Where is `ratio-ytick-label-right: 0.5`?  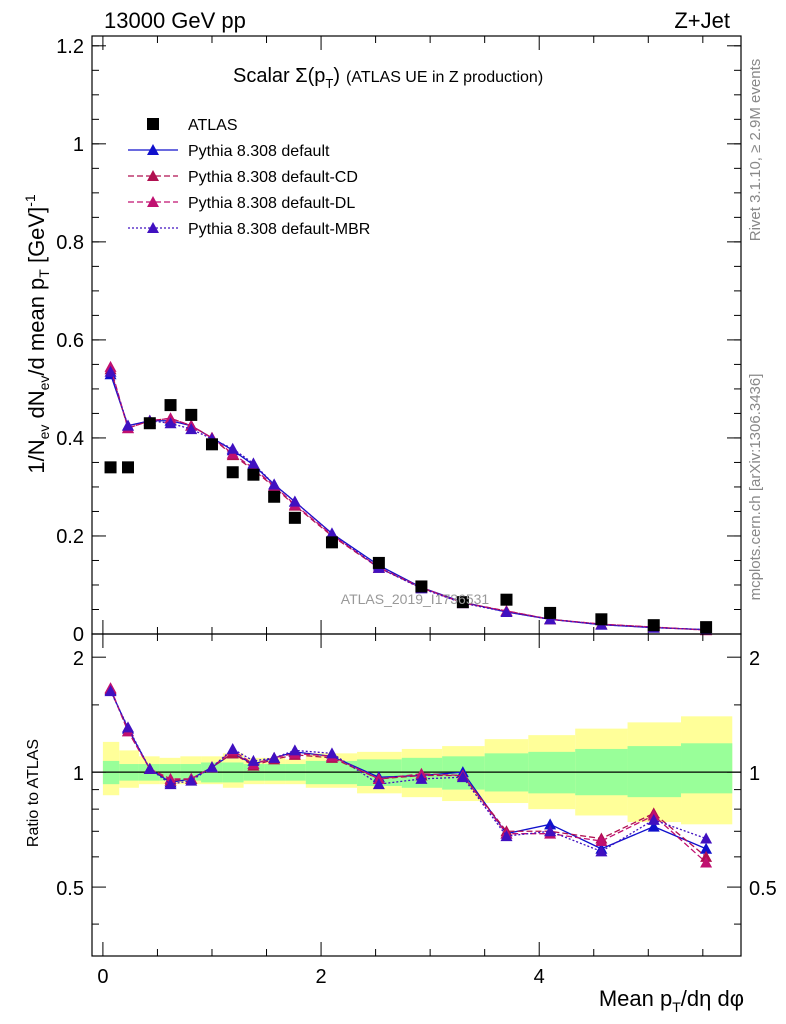 ratio-ytick-label-right: 0.5 is located at coordinates (763, 889).